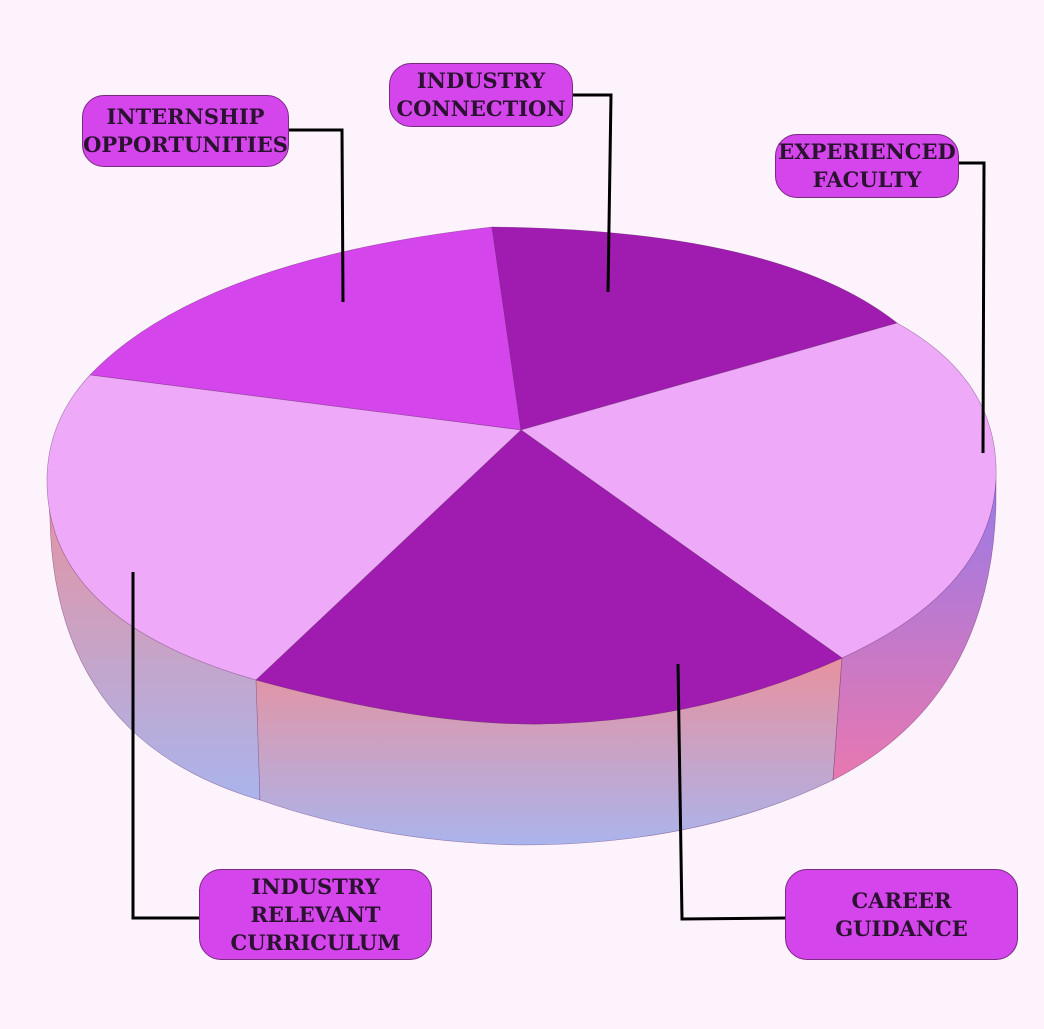 This screenshot has width=1044, height=1029. Describe the element at coordinates (185, 131) in the screenshot. I see `label-internship-opportunities: INTERNSHIP OPPORTUNITIES` at that location.